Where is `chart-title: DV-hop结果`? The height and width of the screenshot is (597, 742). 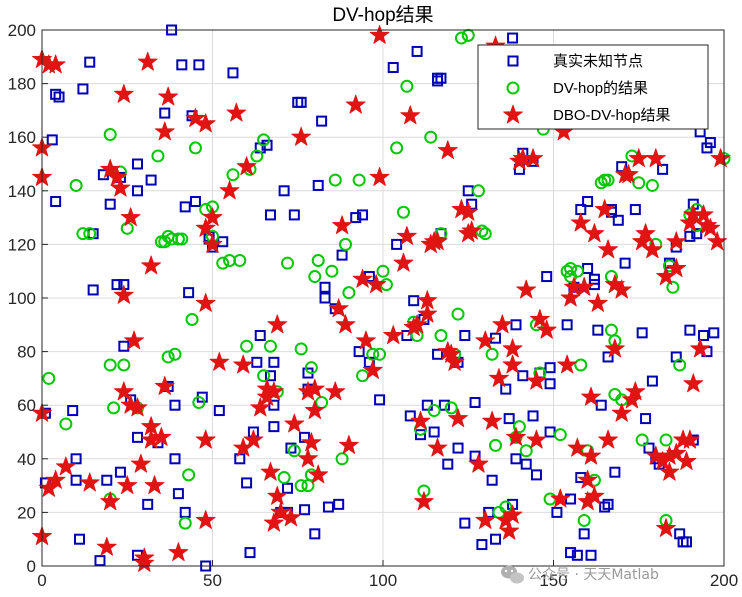
chart-title: DV-hop结果 is located at coordinates (382, 15).